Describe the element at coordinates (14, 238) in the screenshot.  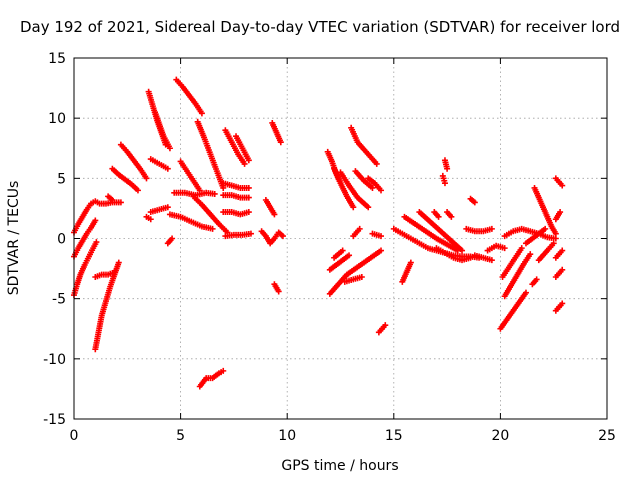
I see `y-axis-label: SDTVAR / TECUs` at that location.